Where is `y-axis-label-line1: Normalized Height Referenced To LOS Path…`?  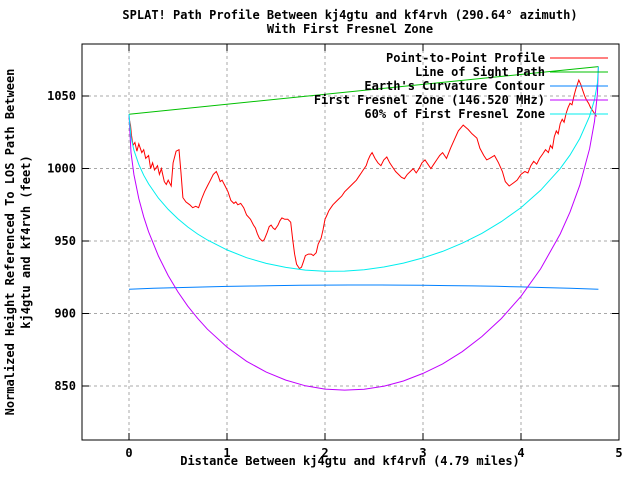
y-axis-label-line1: Normalized Height Referenced To LOS Path… is located at coordinates (10, 242).